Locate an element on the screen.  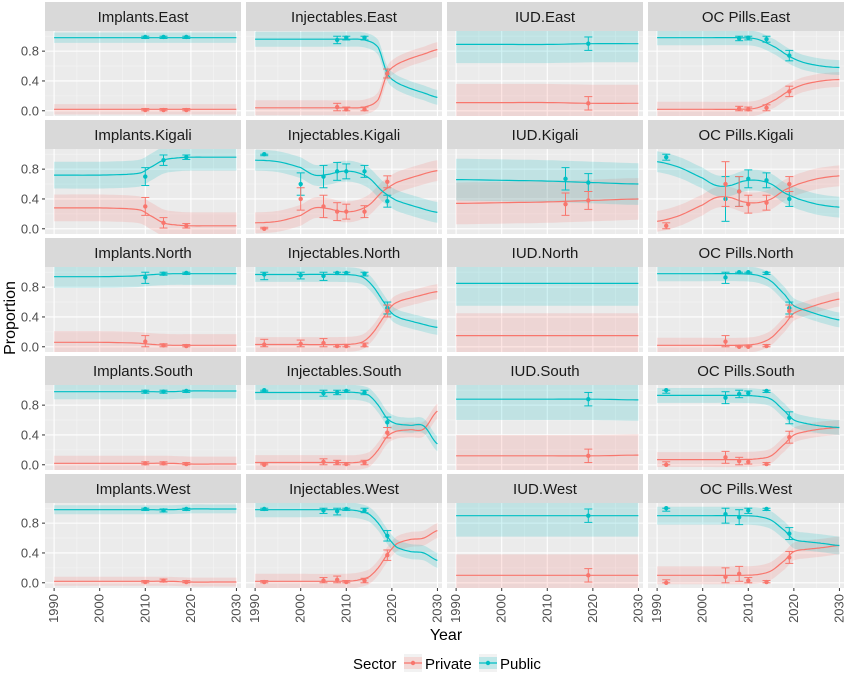
legend-item-public: Public is located at coordinates (510, 663).